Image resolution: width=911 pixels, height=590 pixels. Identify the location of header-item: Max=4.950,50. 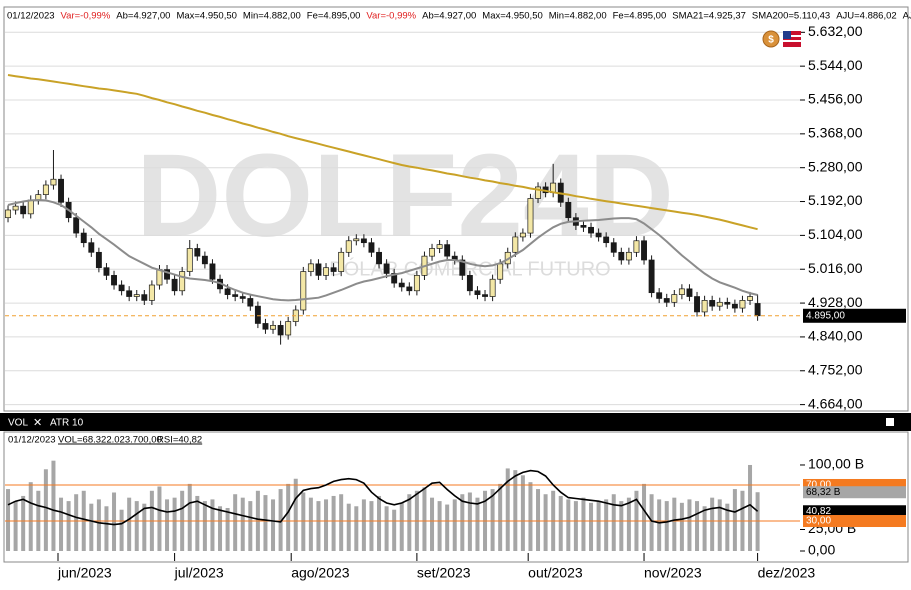
(512, 16).